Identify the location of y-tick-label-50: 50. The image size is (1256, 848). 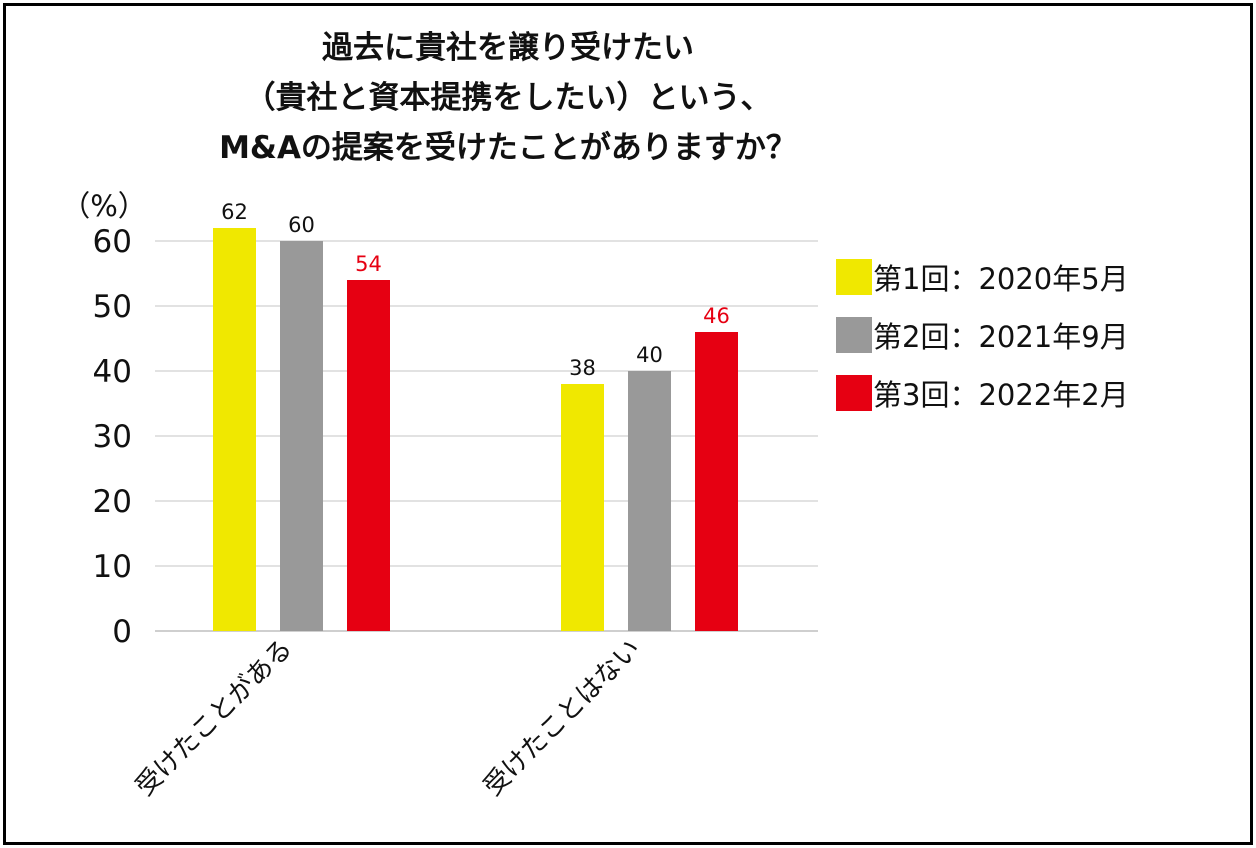
(112, 307).